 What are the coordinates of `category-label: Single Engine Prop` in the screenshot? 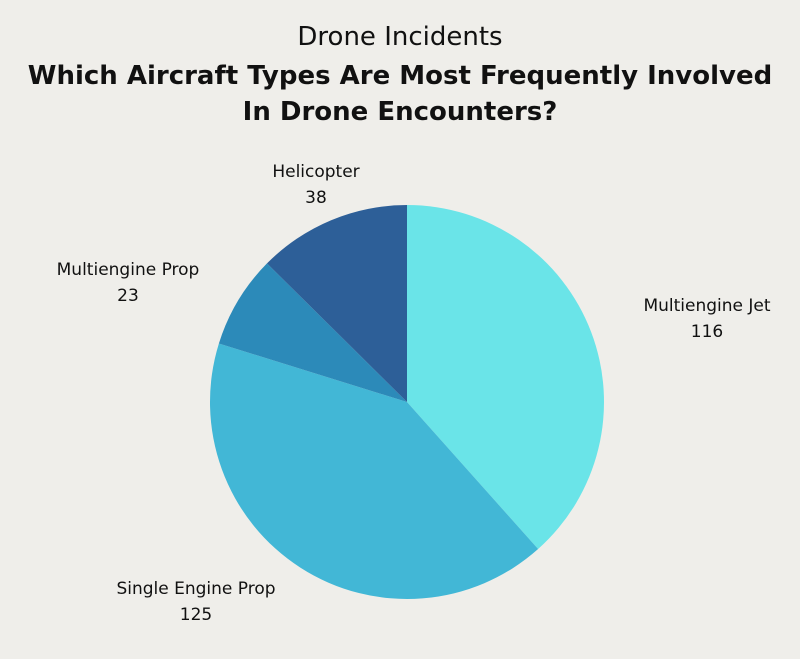 It's located at (196, 589).